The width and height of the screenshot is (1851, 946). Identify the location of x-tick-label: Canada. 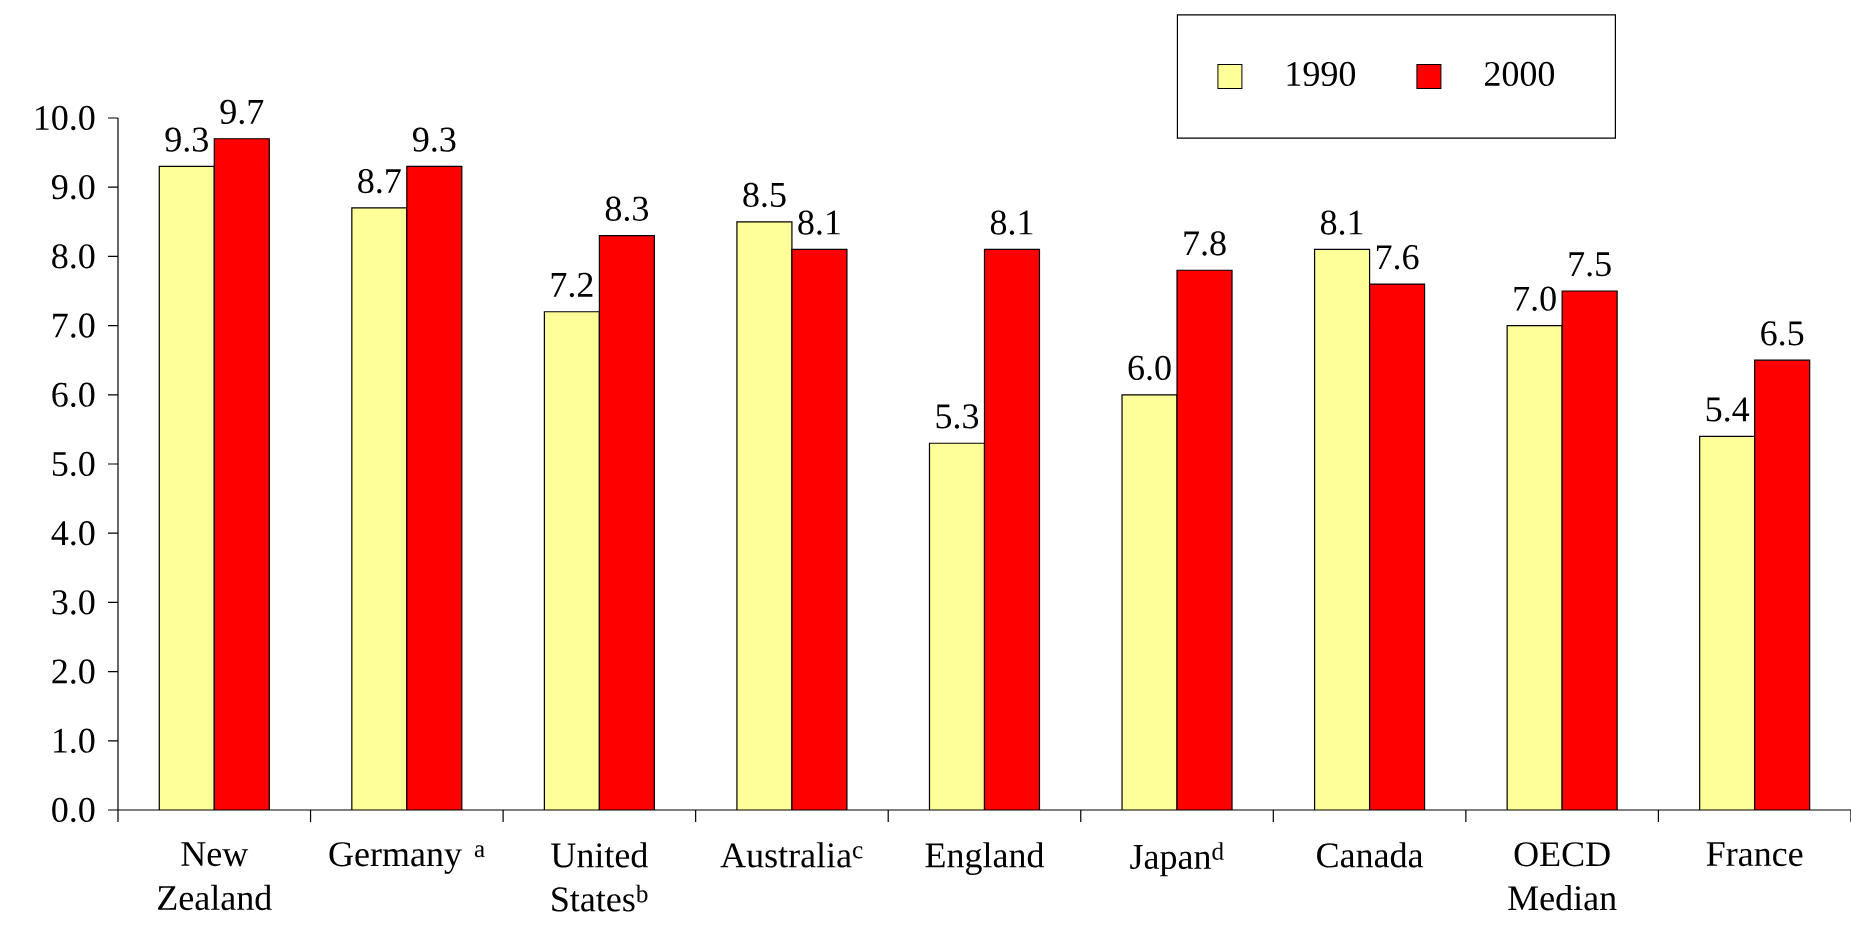
(1370, 855).